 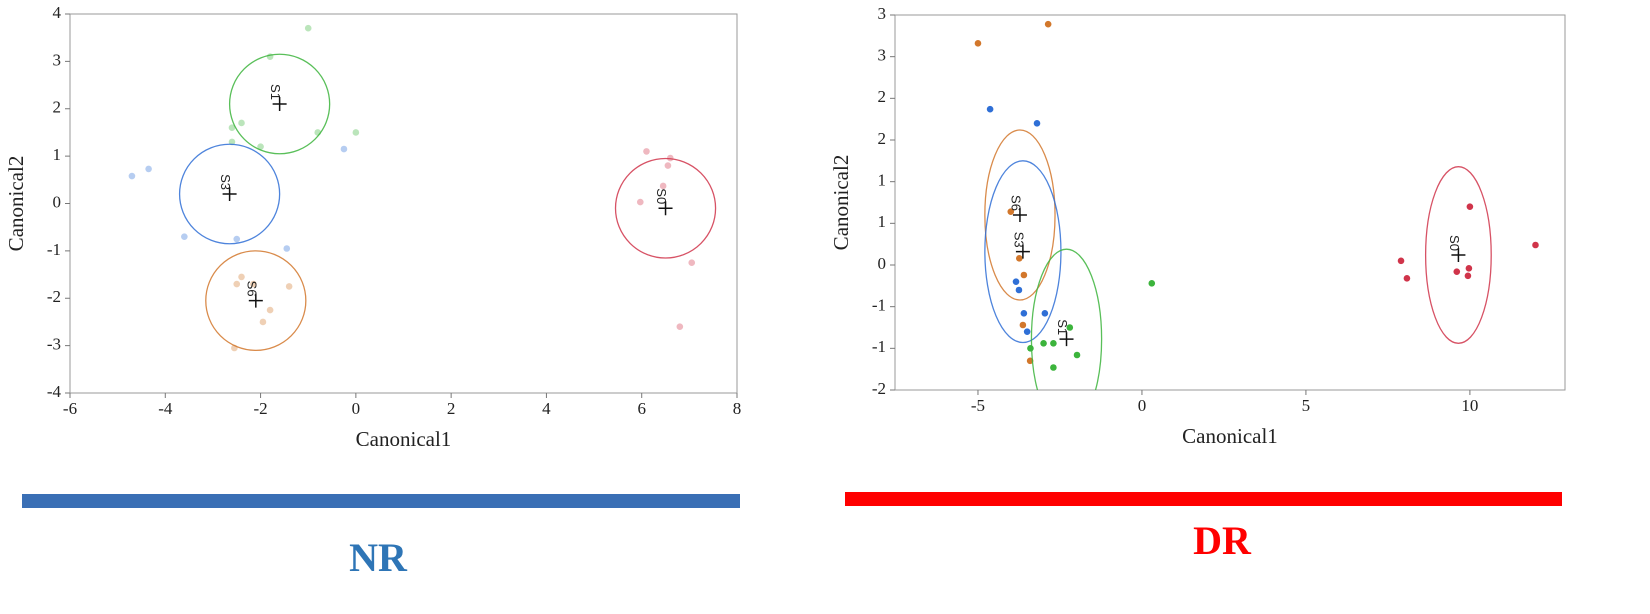 I want to click on y-tick-label: 4, so click(x=57, y=12).